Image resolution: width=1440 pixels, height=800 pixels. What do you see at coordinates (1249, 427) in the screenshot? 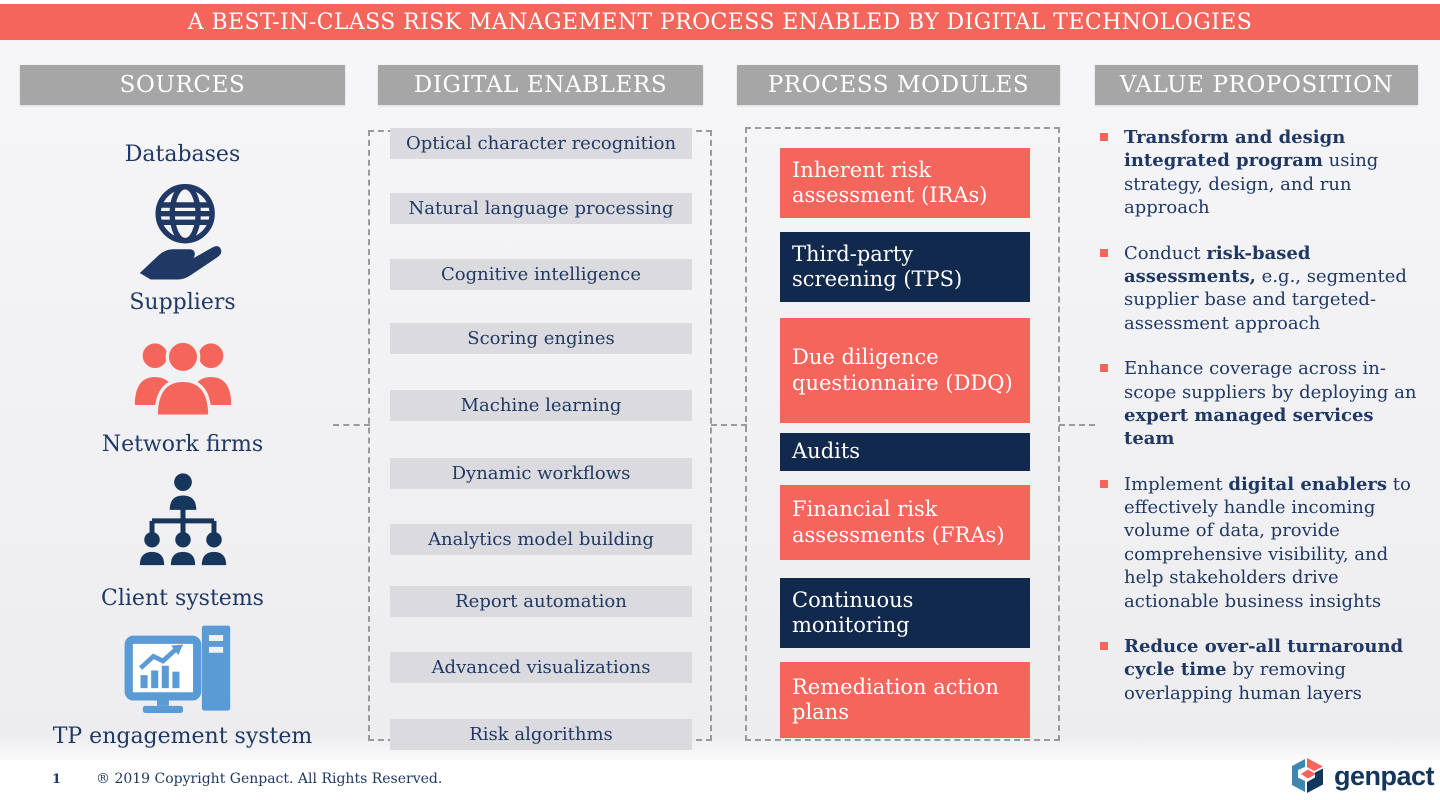
I see `bullet-text-segment: expert managed services team` at bounding box center [1249, 427].